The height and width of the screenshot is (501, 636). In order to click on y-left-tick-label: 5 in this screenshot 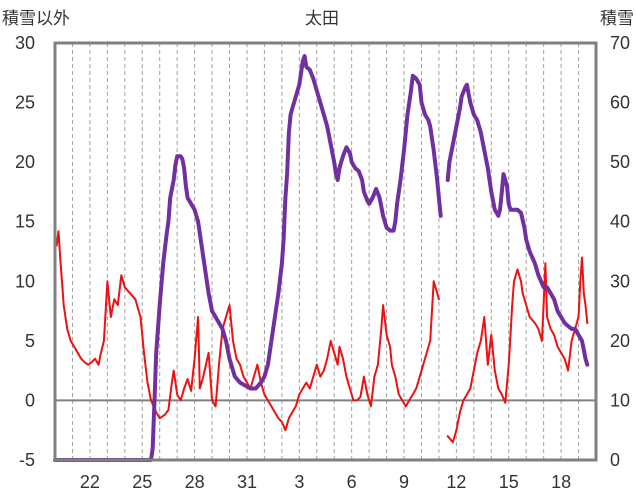, I will do `click(30, 341)`.